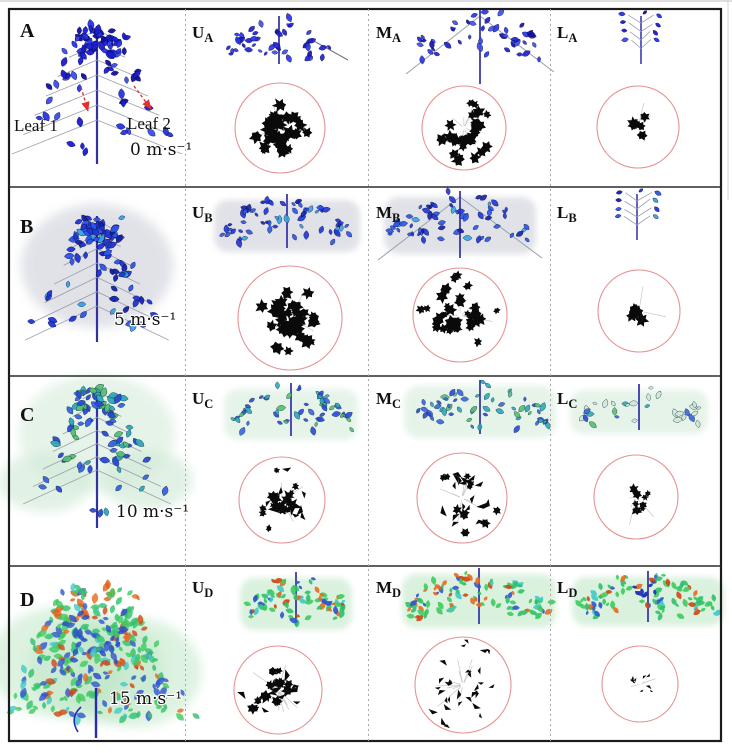 Image resolution: width=732 pixels, height=753 pixels. I want to click on panel-label-d: D, so click(27, 600).